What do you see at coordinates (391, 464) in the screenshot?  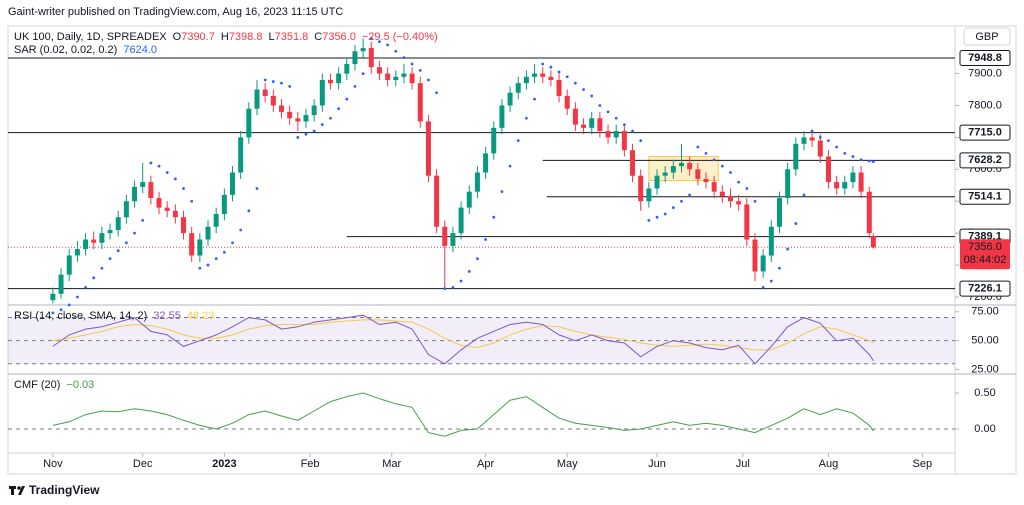 I see `x-tick-label: Mar` at bounding box center [391, 464].